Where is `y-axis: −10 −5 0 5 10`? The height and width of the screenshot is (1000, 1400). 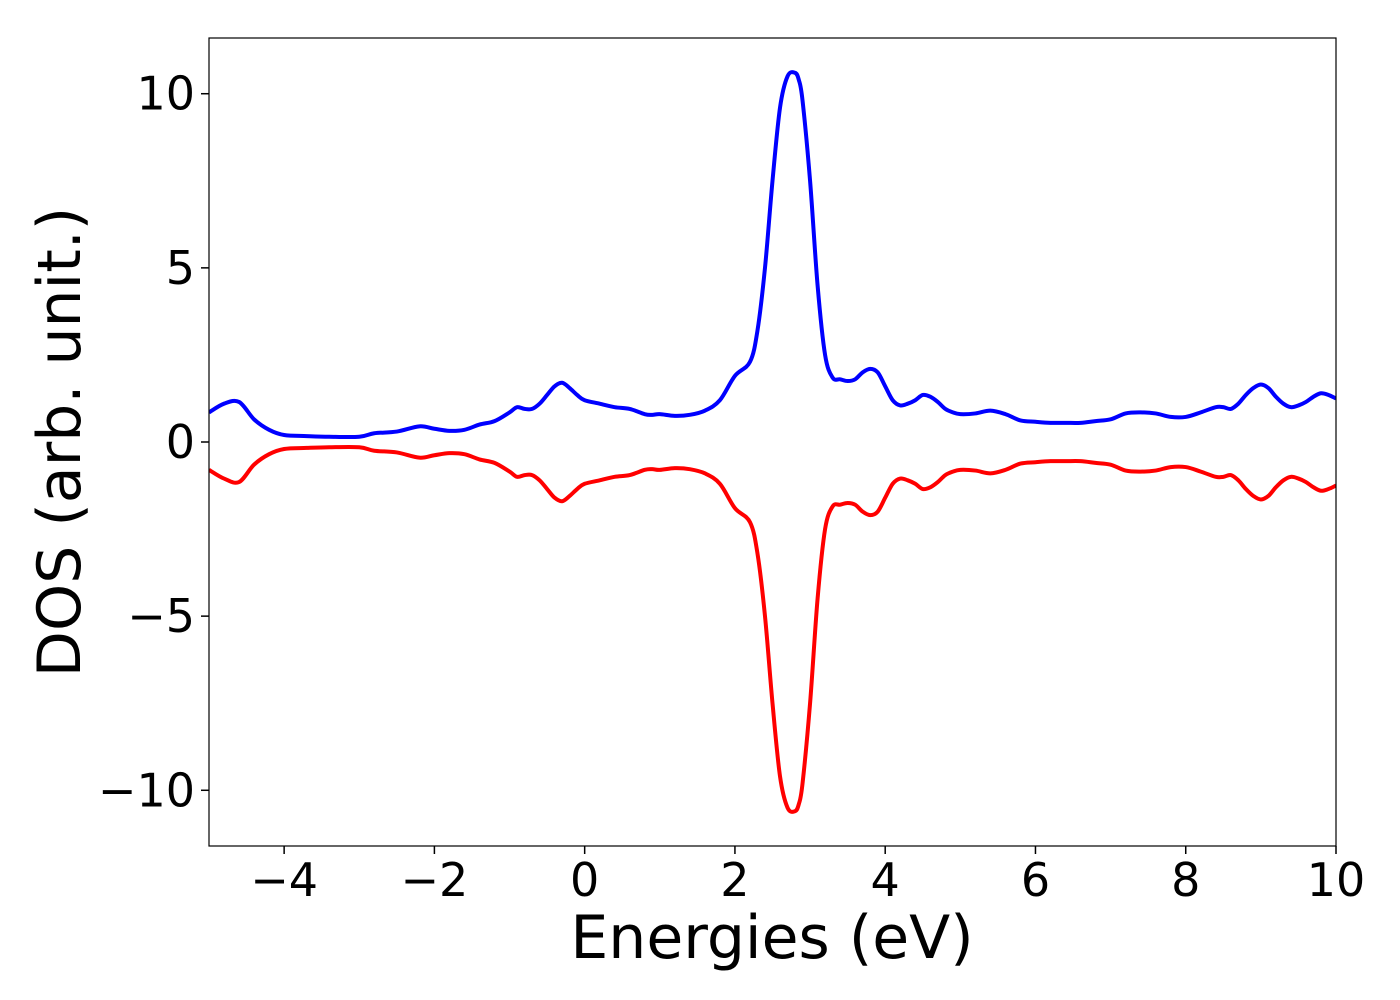 y-axis: −10 −5 0 5 10 is located at coordinates (153, 442).